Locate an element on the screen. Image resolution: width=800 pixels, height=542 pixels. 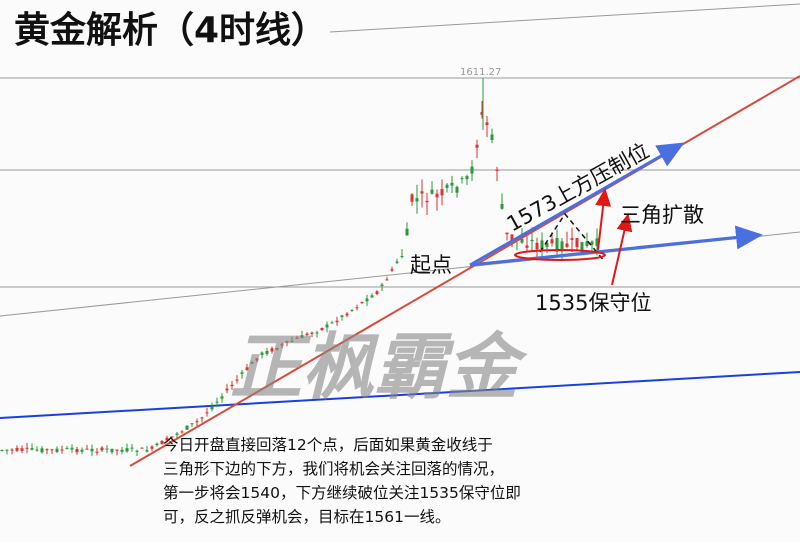
ellipse is located at coordinates (560, 255).